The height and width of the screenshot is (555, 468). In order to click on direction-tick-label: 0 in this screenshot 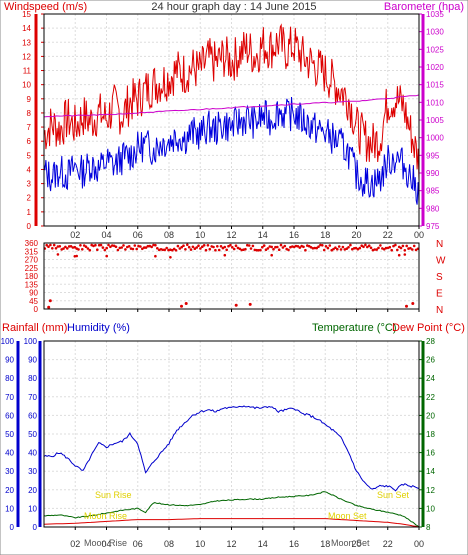, I will do `click(36, 309)`.